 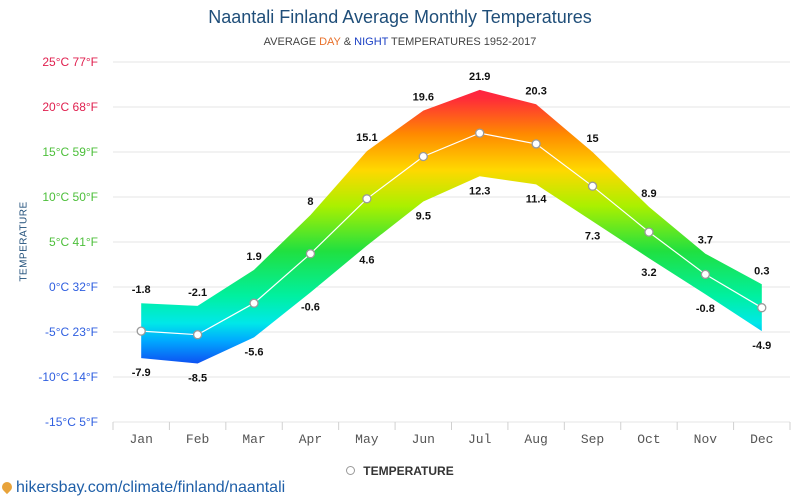 What do you see at coordinates (535, 439) in the screenshot?
I see `x-tick-label: Aug` at bounding box center [535, 439].